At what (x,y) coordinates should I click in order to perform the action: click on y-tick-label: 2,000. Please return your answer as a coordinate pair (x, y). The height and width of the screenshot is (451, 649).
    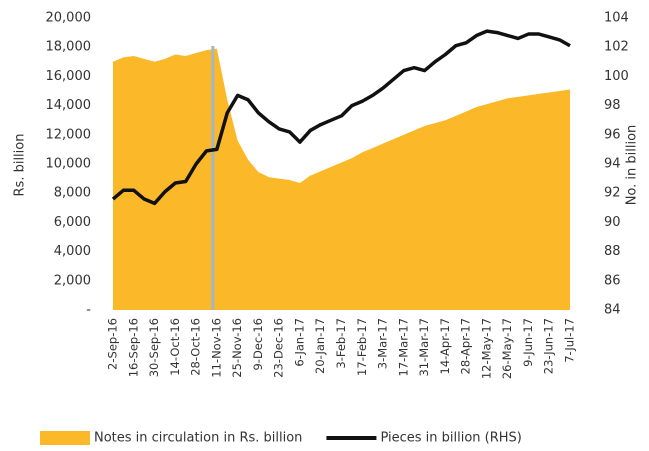
    Looking at the image, I should click on (72, 280).